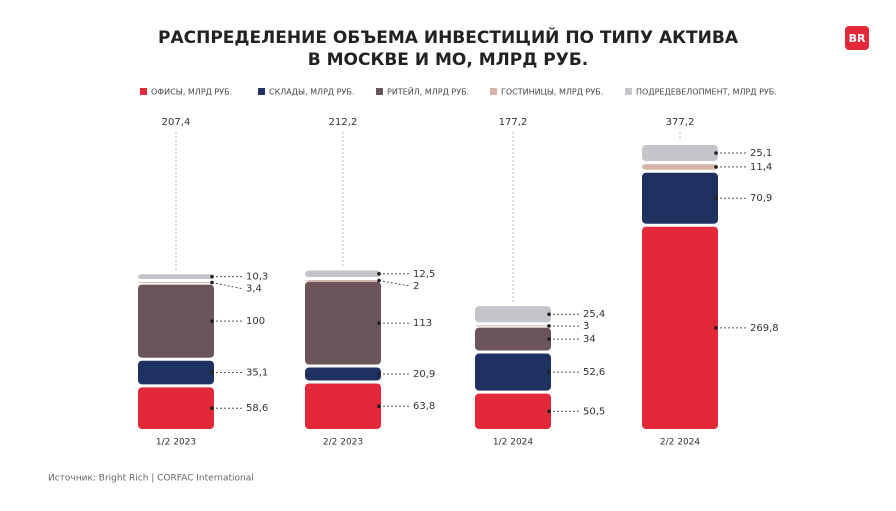  What do you see at coordinates (428, 91) in the screenshot?
I see `legend-label: РИТЕЙЛ, МЛРД РУБ.` at bounding box center [428, 91].